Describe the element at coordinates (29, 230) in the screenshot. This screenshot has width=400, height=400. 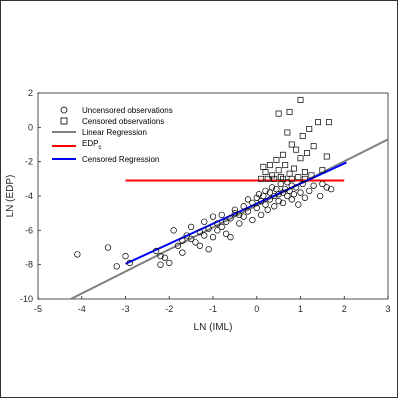
I see `y-tick-label: -6` at that location.